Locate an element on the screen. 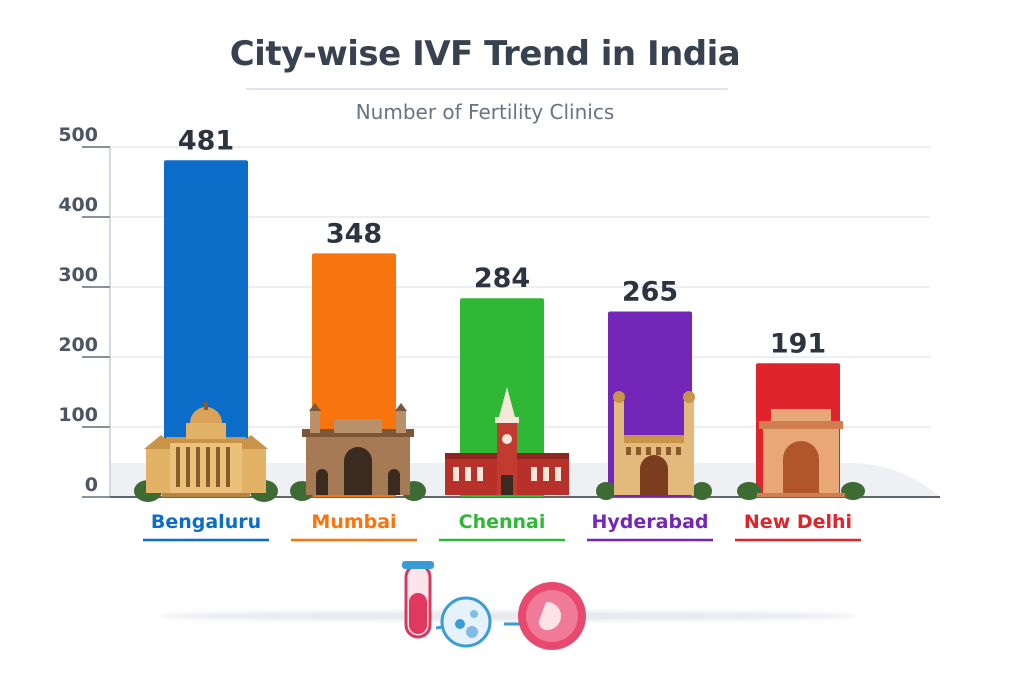 The height and width of the screenshot is (683, 1024). title-divider is located at coordinates (487, 89).